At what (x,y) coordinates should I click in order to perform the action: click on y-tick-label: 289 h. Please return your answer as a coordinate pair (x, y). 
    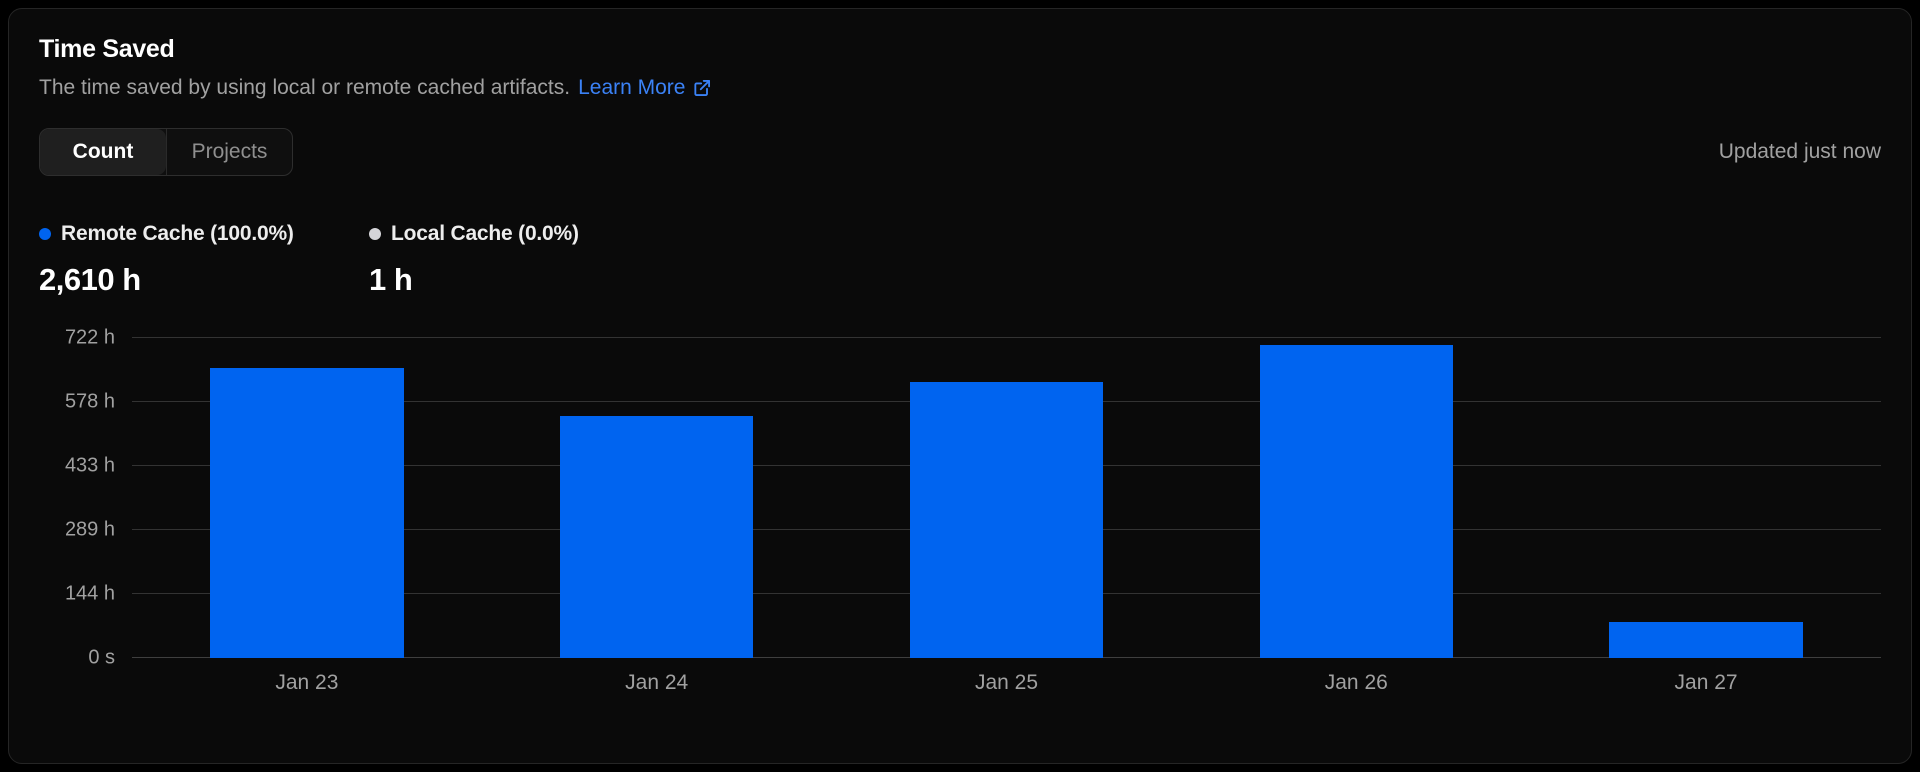
    Looking at the image, I should click on (89, 529).